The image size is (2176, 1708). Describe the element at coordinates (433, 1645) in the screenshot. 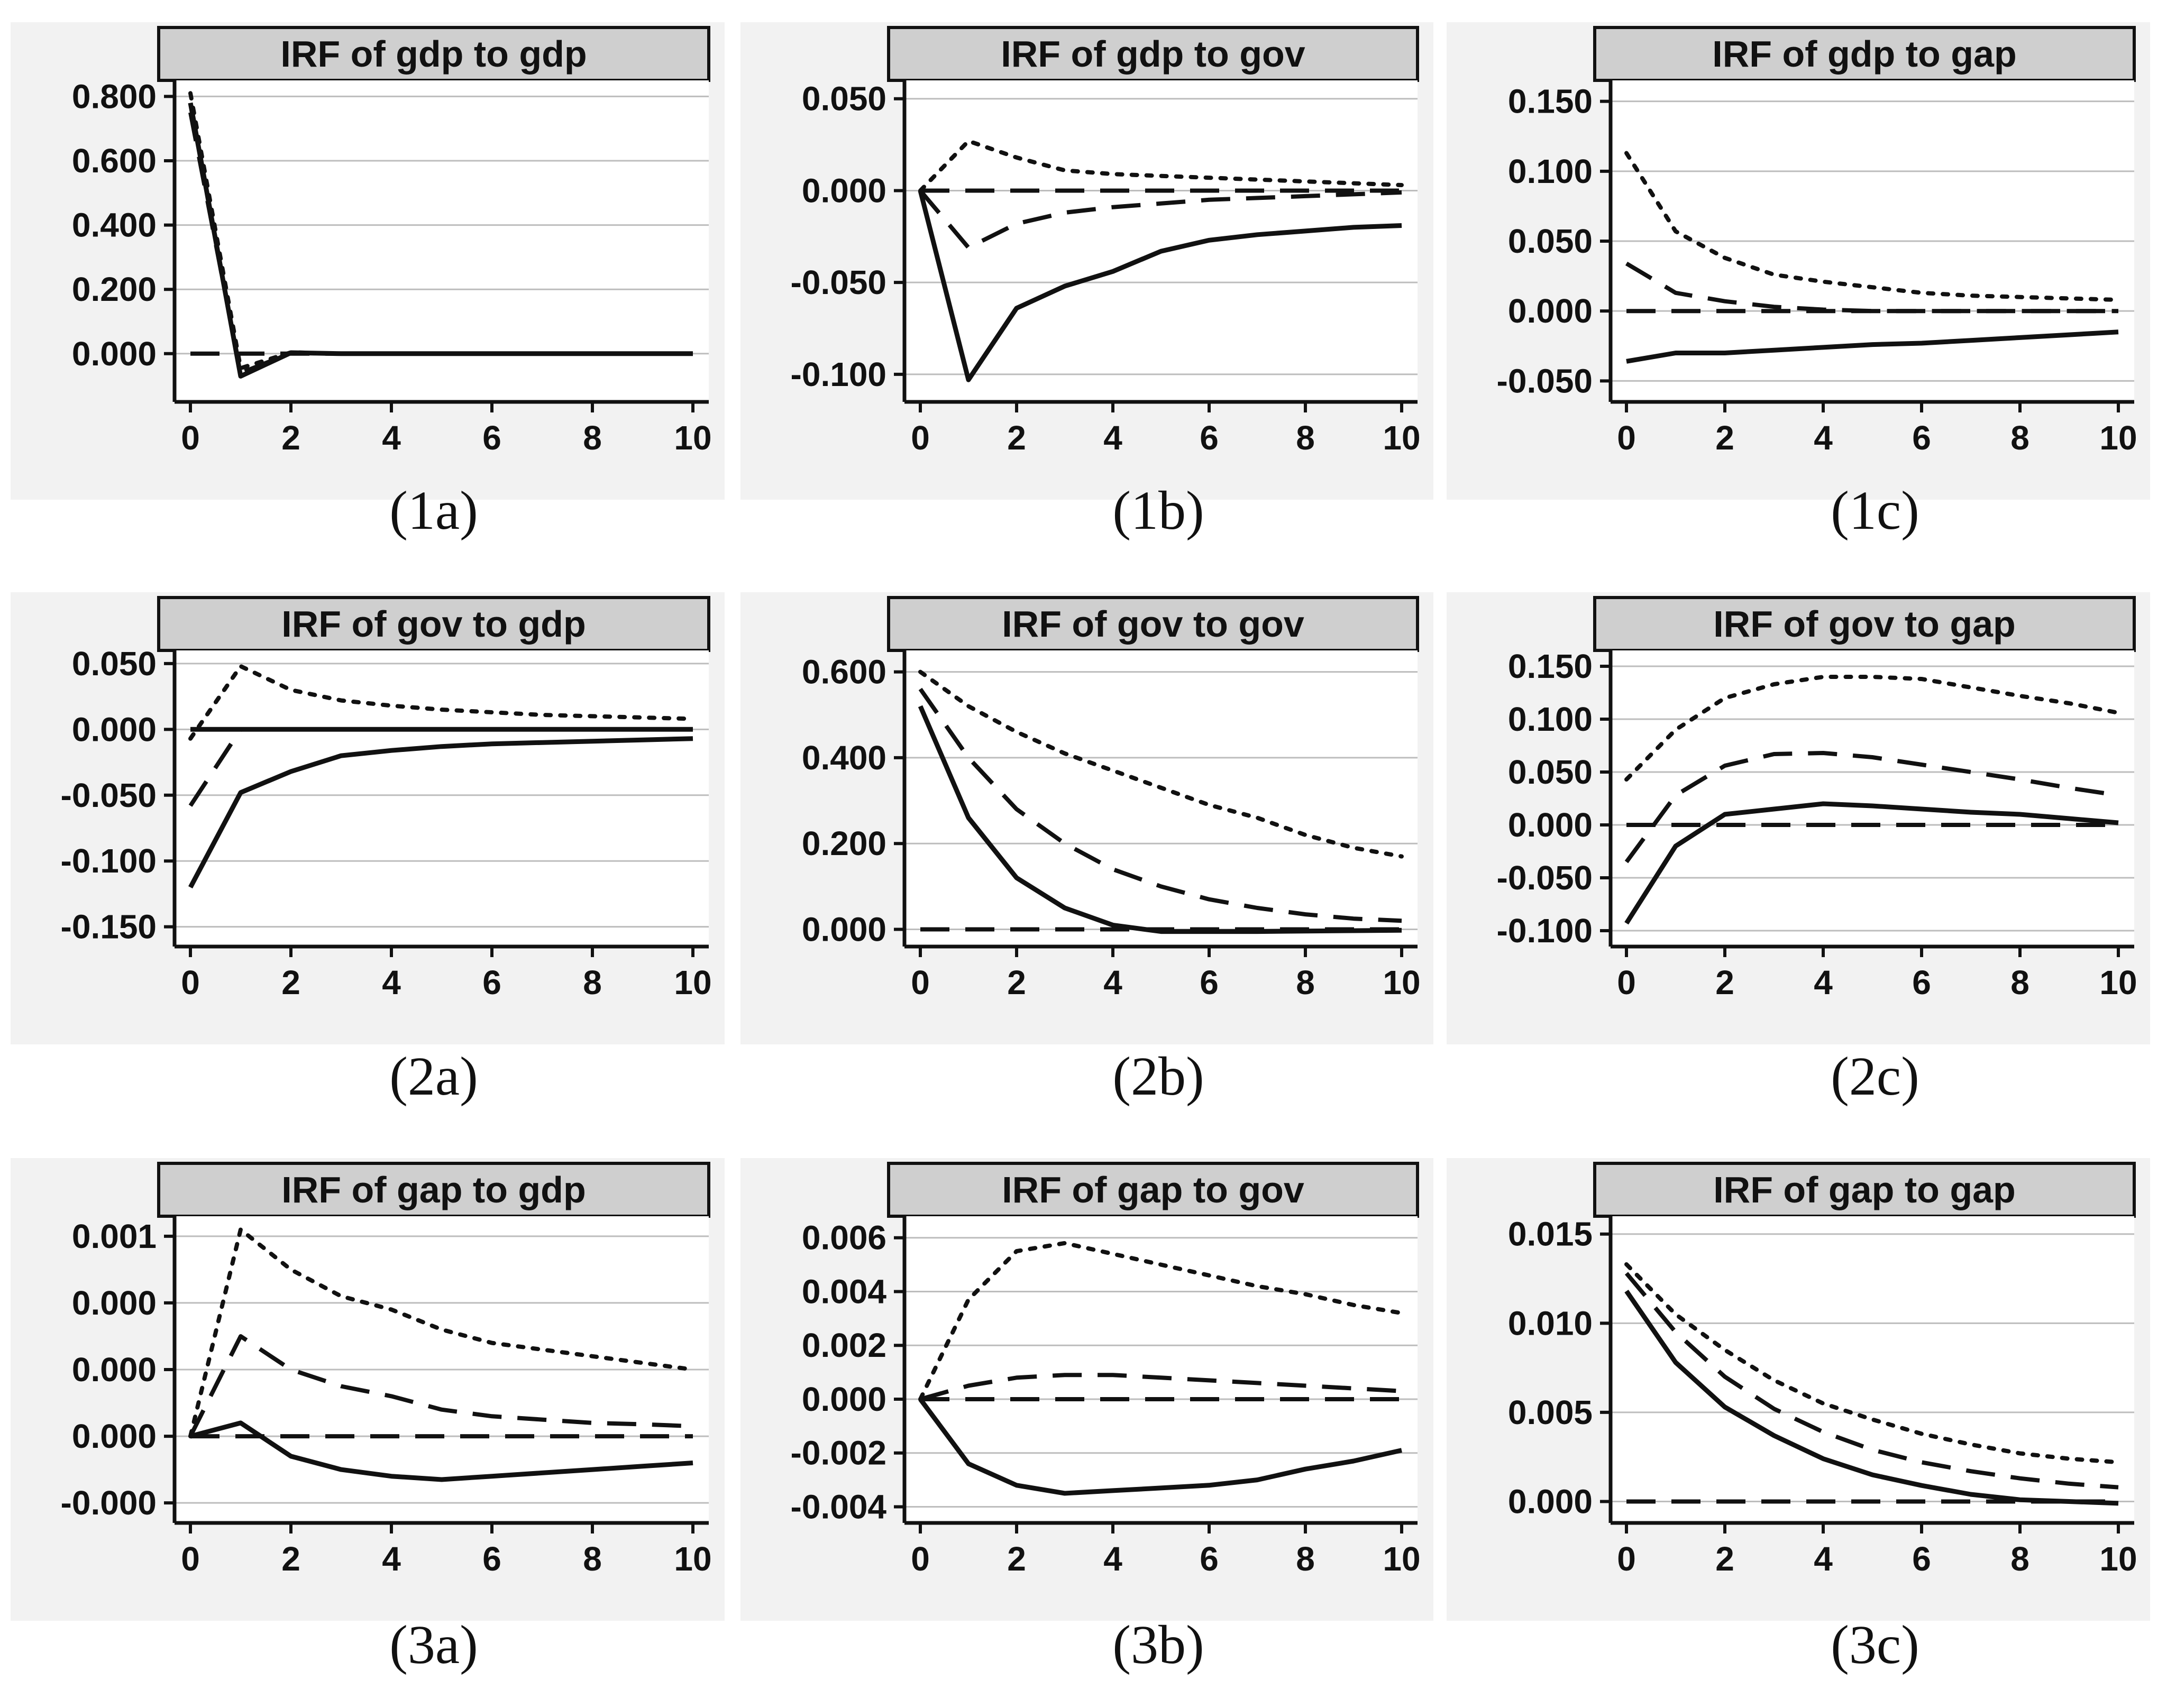

I see `panel-caption-3a: (3a)` at that location.